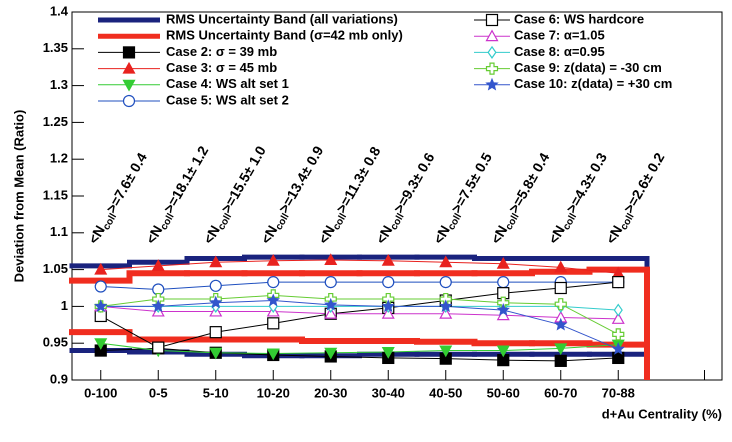  I want to click on legend-label: Case 9: z(data) = -30 cm, so click(588, 67).